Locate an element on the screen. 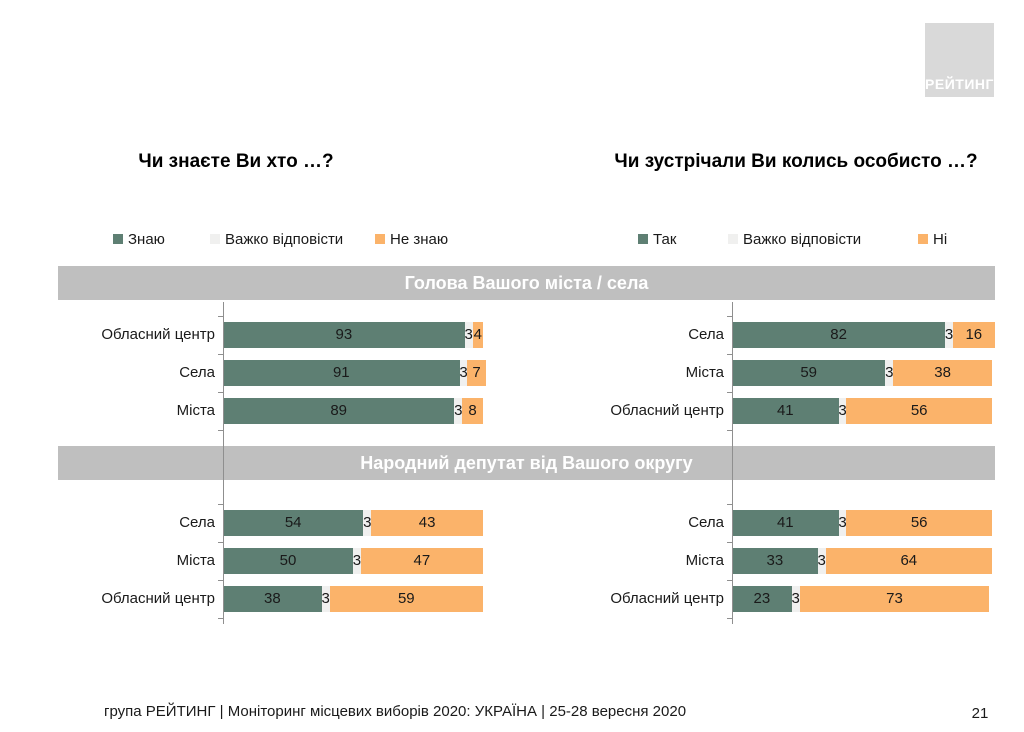  legend-label: Ні is located at coordinates (940, 239).